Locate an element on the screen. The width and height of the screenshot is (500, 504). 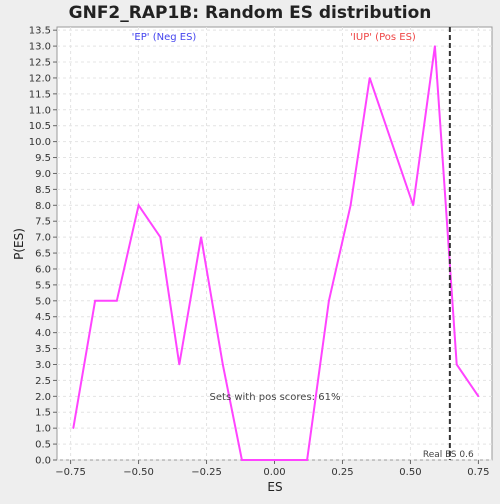
y-tick-label: 9.5 is located at coordinates (43, 158).